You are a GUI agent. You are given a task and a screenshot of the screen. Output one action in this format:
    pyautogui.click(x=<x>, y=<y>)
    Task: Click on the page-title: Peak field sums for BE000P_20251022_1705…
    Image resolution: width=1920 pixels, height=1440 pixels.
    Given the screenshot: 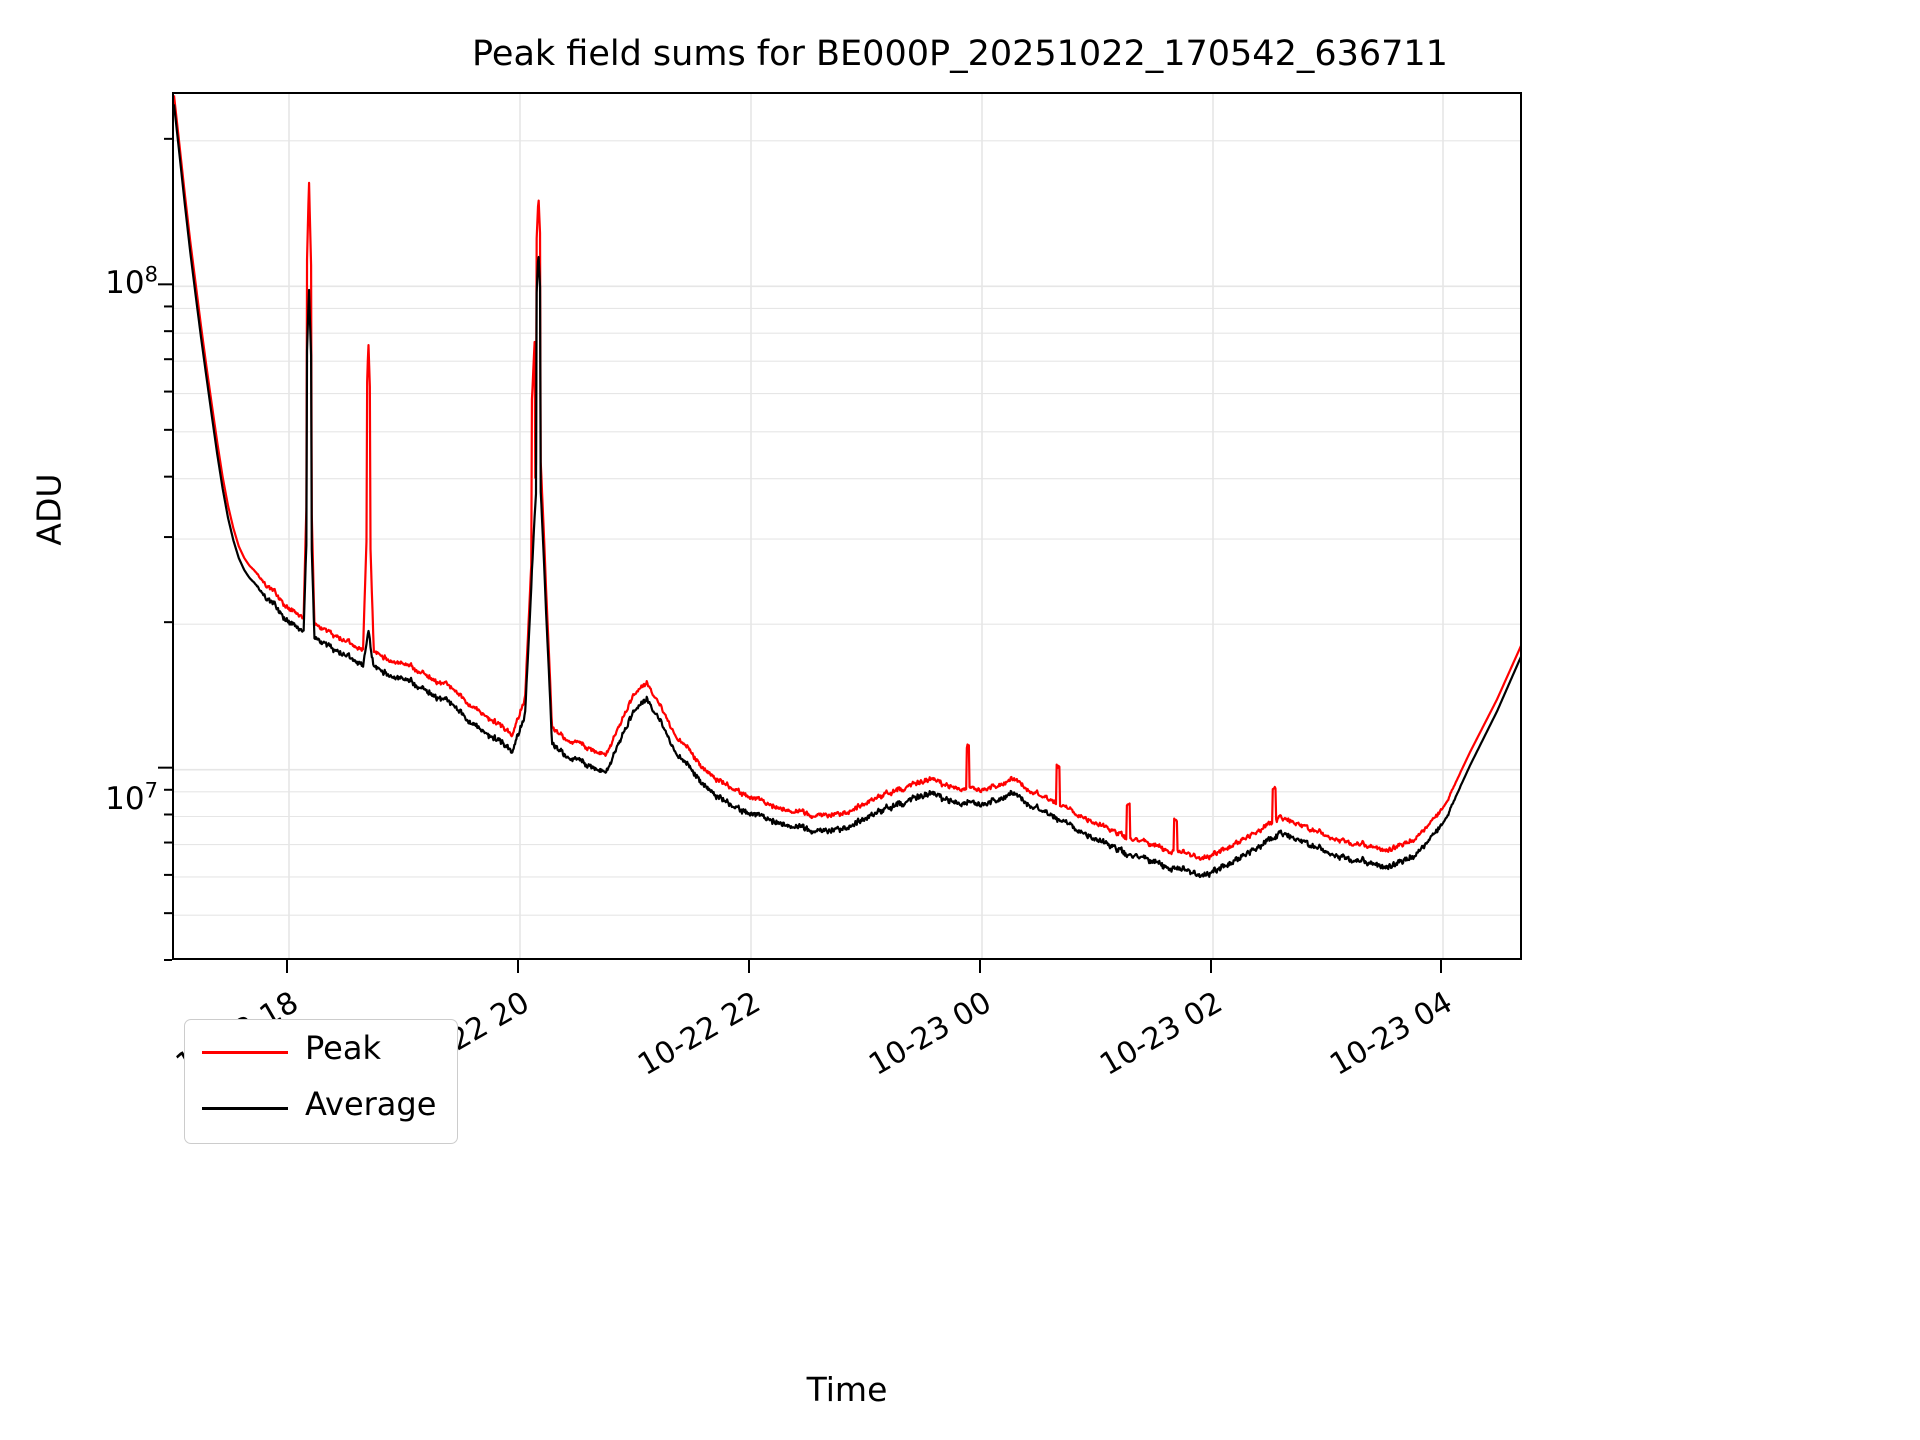 What is the action you would take?
    pyautogui.click(x=960, y=54)
    